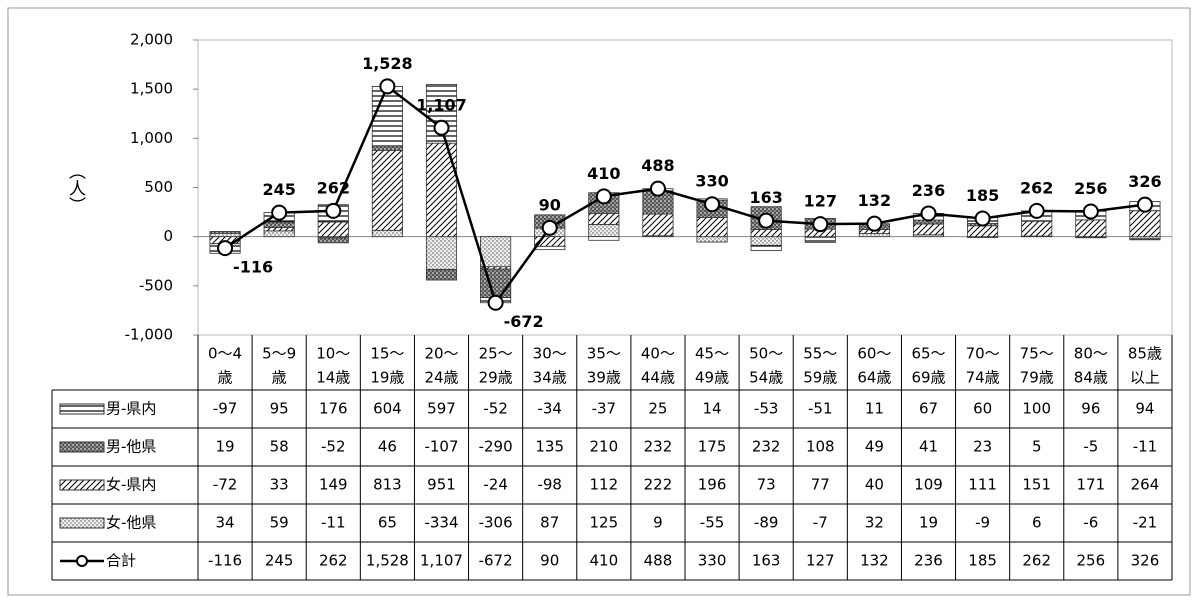 Image resolution: width=1199 pixels, height=600 pixels. I want to click on table-cell: 196, so click(712, 485).